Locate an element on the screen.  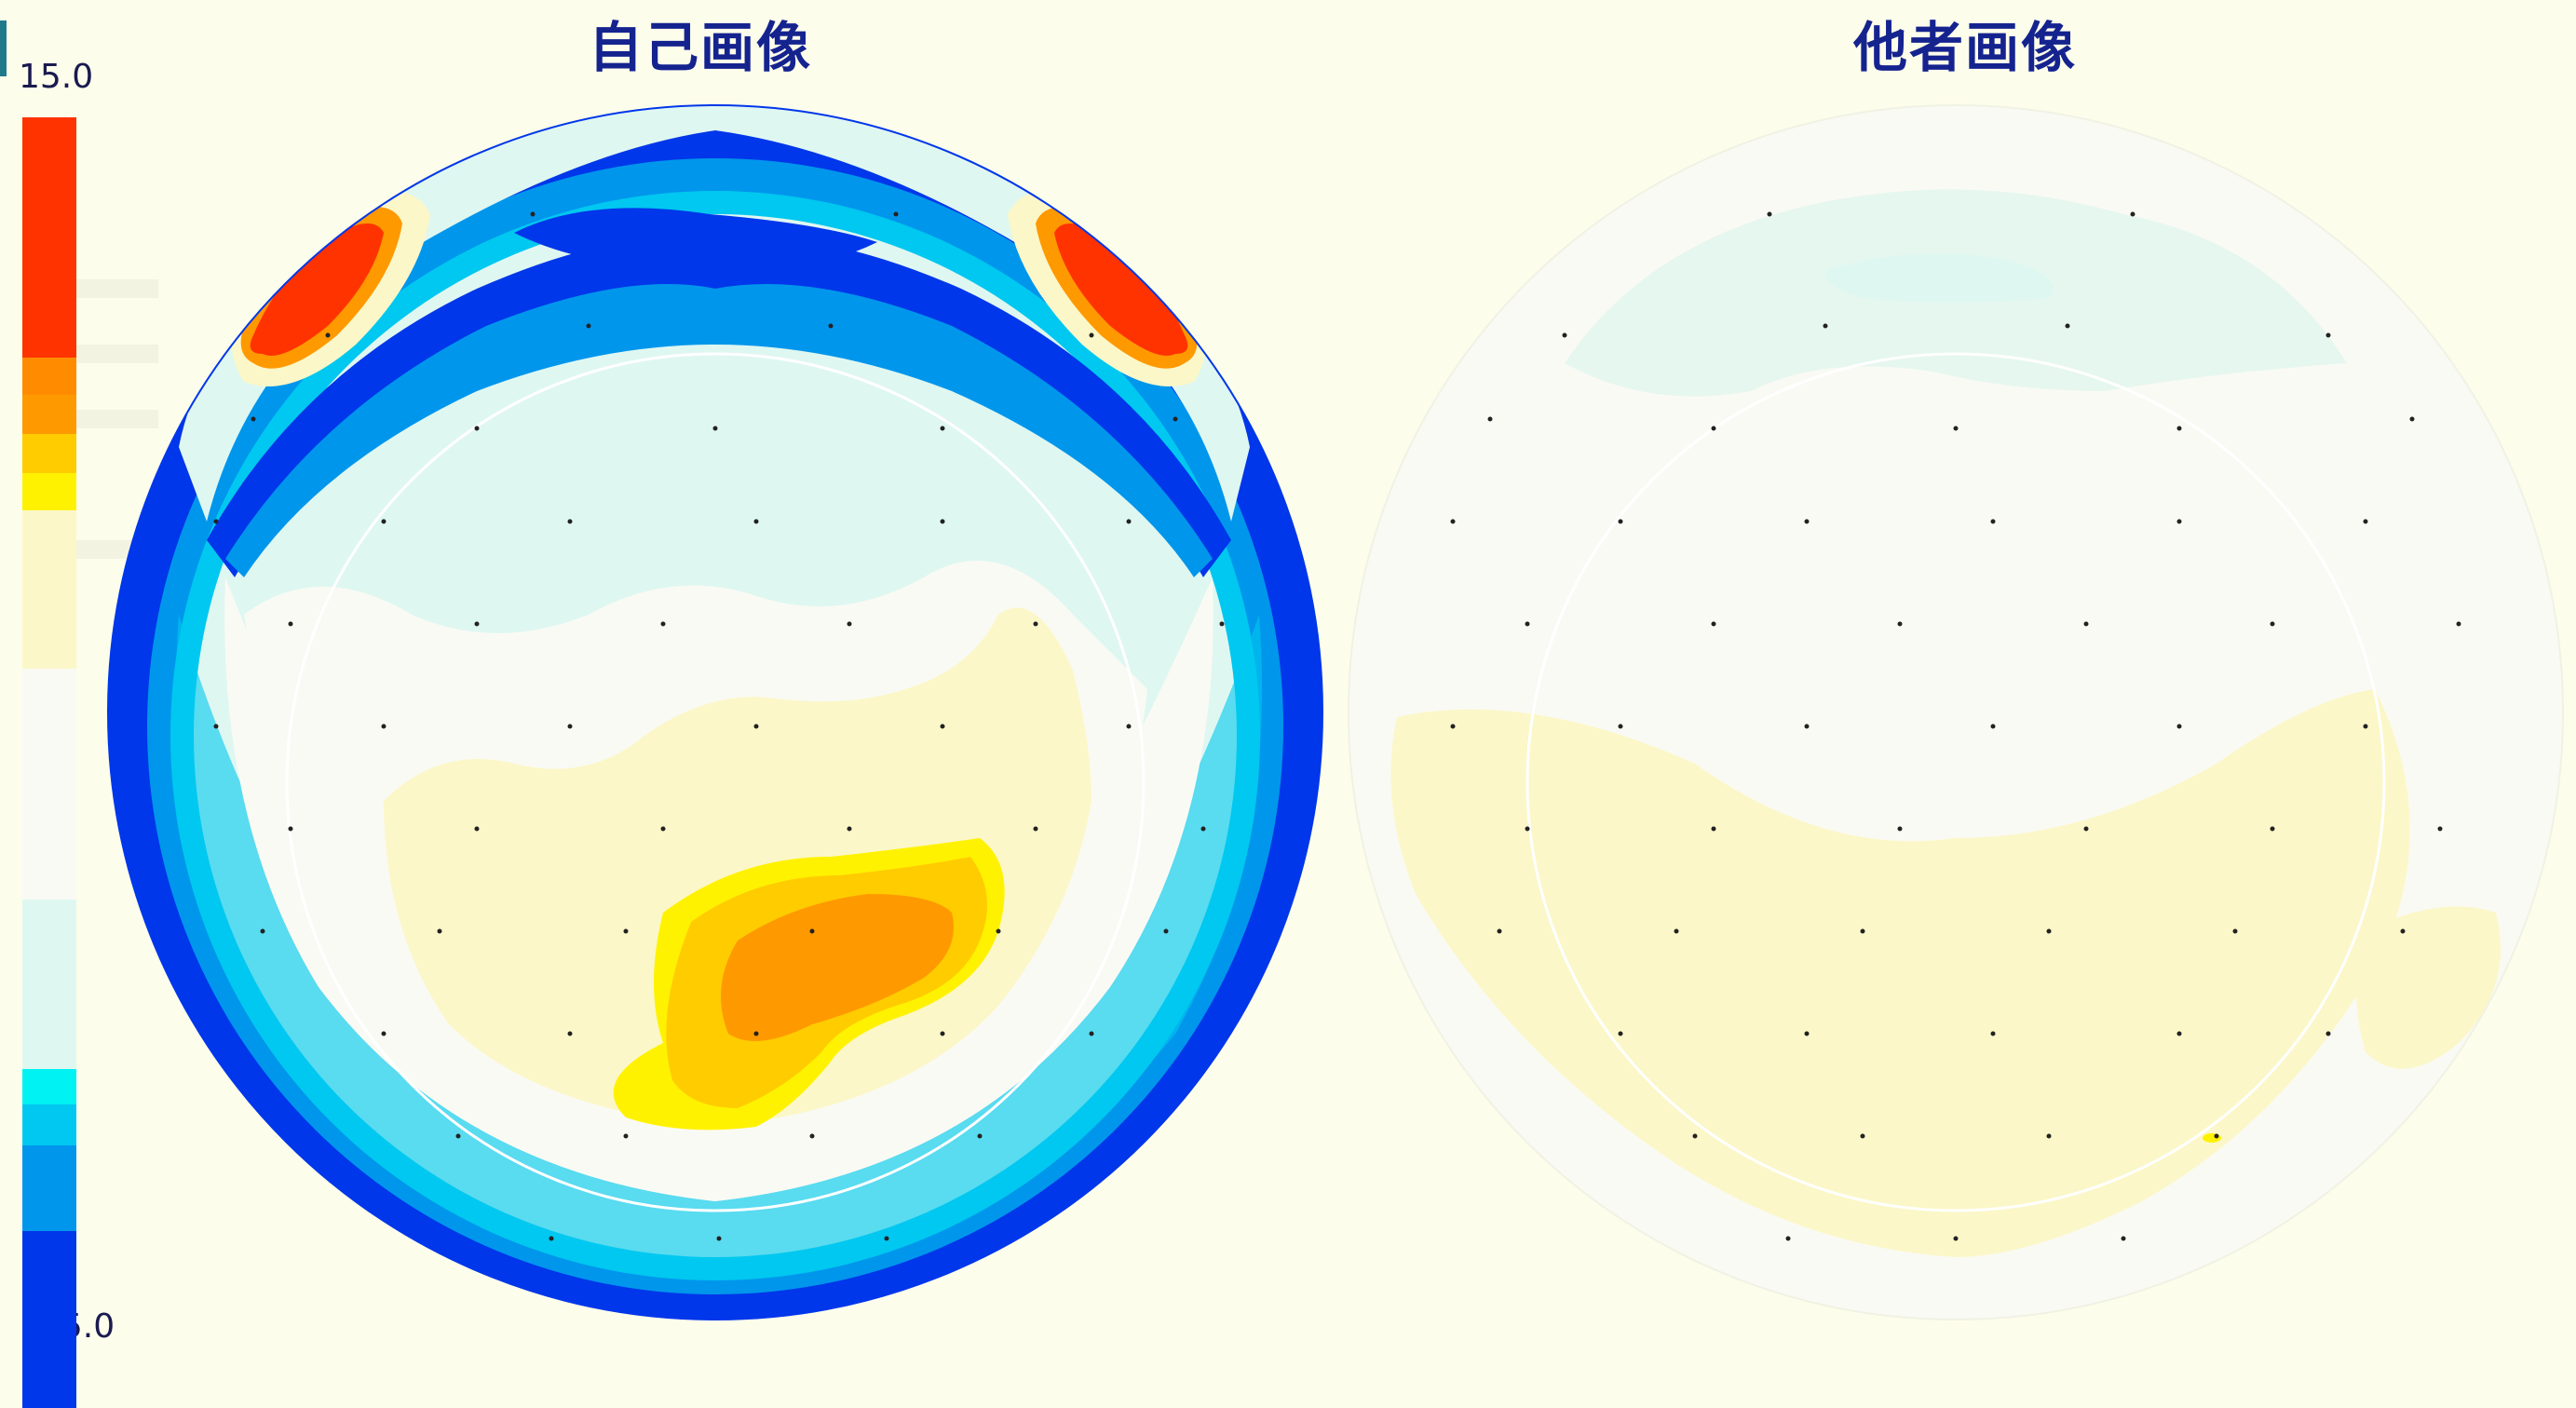
colorbar-segment-sky is located at coordinates (49, 1124).